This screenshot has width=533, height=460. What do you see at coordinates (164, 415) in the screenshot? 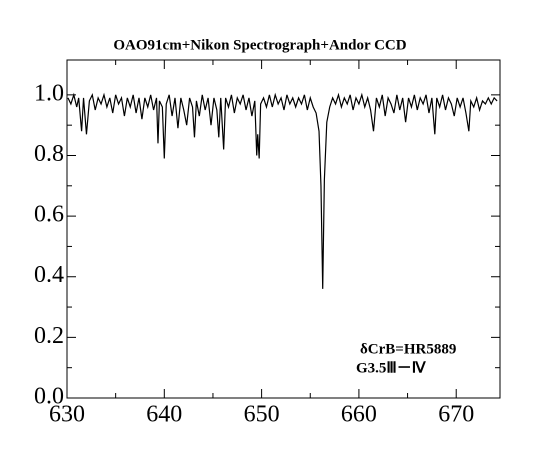
I see `x-tick-label: 640` at bounding box center [164, 415].